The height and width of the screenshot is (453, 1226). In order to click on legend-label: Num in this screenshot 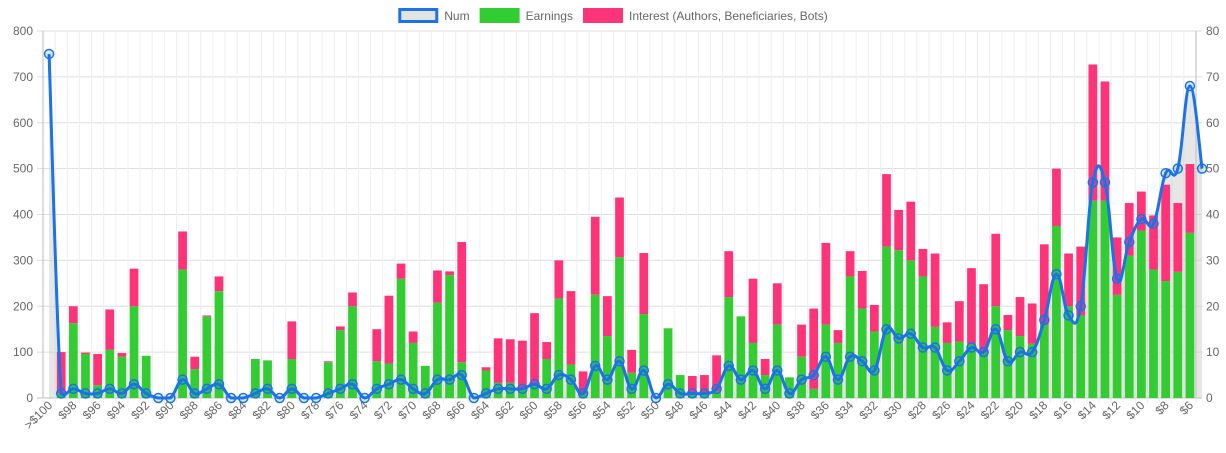, I will do `click(456, 16)`.